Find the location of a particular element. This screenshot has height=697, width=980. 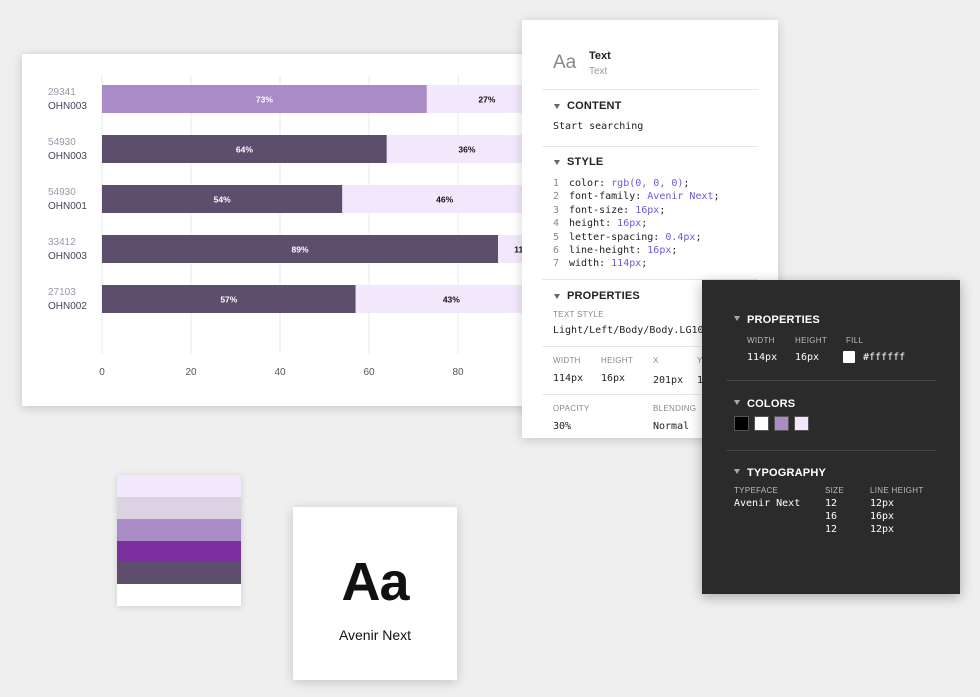

blending-label: BLENDING is located at coordinates (675, 408).